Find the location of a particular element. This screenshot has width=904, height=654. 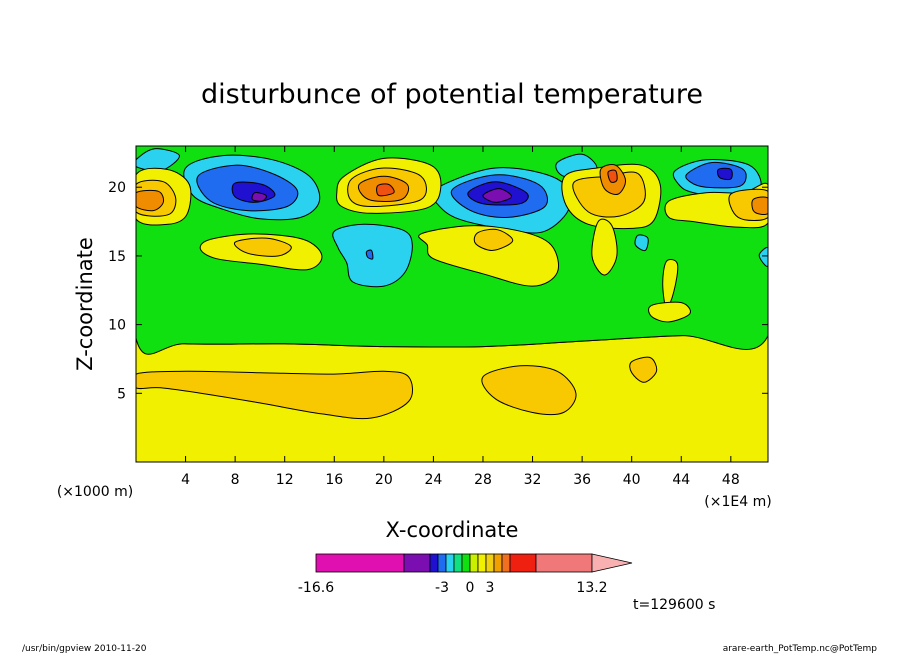

colorbar-label: 13.2 is located at coordinates (591, 588).